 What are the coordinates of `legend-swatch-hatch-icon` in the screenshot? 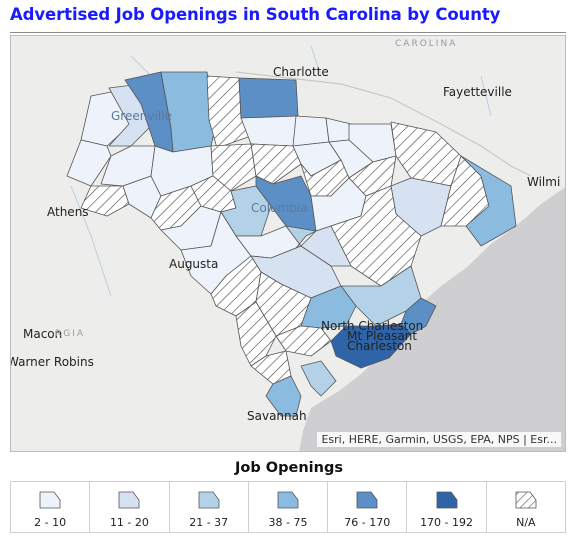 It's located at (526, 500).